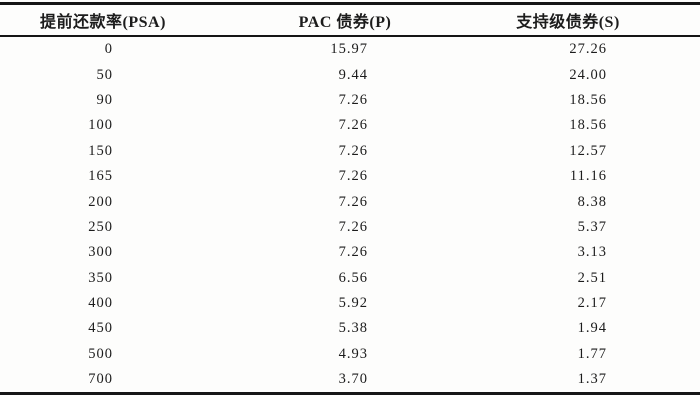 This screenshot has height=400, width=700. What do you see at coordinates (100, 328) in the screenshot?
I see `cell-psa: 450` at bounding box center [100, 328].